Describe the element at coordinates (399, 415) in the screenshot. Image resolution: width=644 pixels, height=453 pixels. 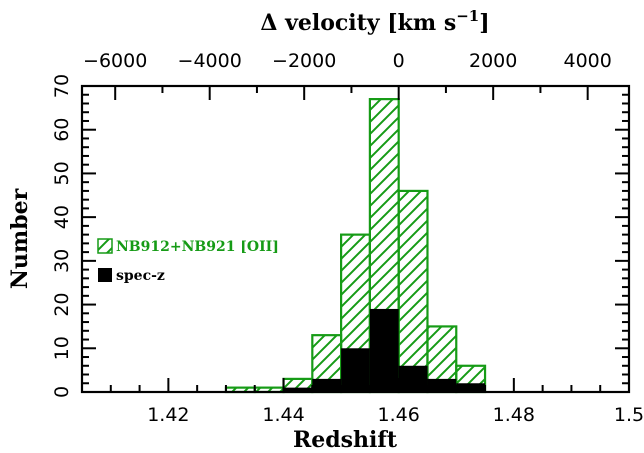
I see `x-tick-label: 1.46` at that location.